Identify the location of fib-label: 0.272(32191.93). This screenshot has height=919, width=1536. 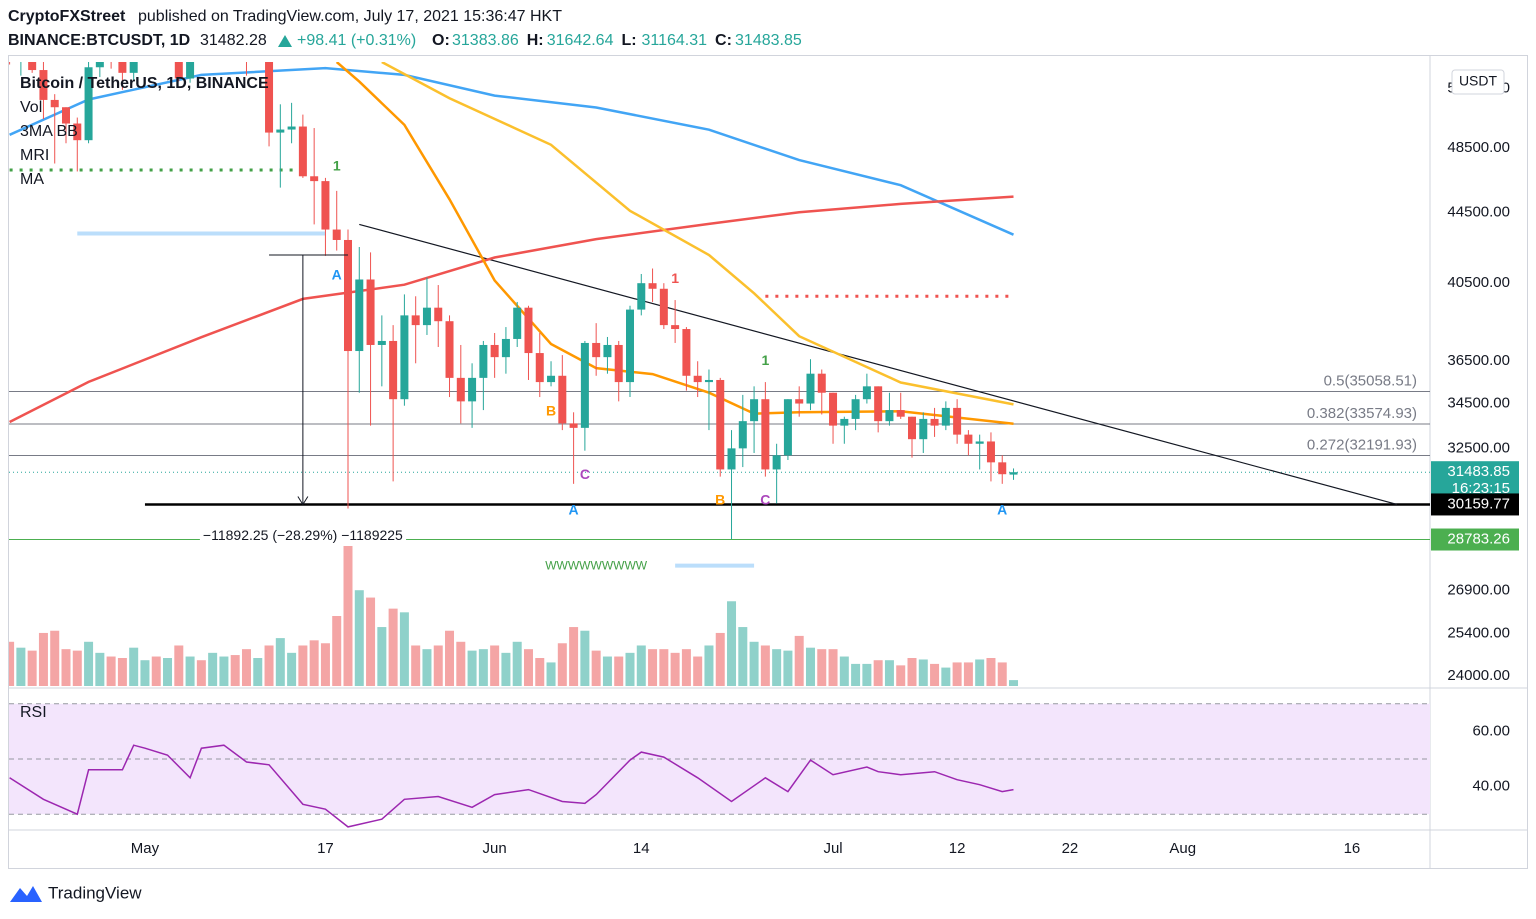
(1362, 444).